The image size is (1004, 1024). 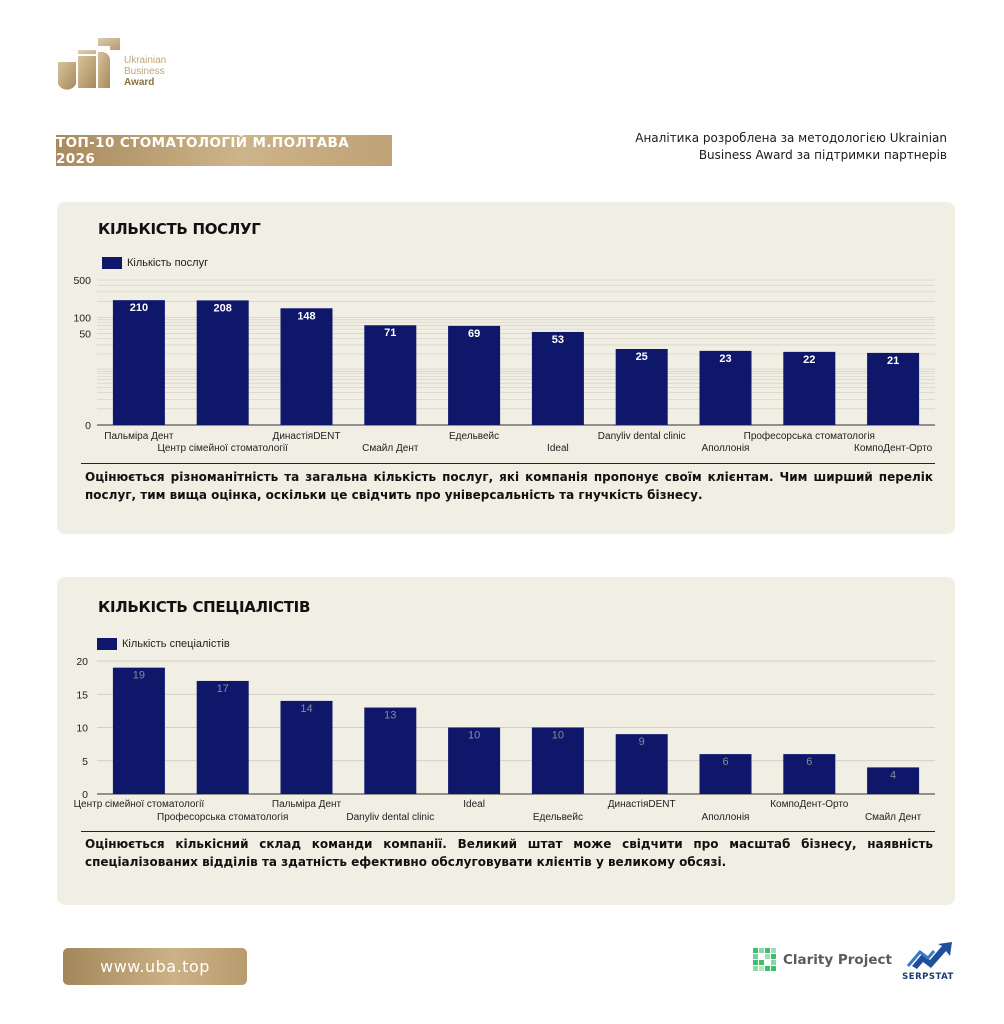 What do you see at coordinates (139, 676) in the screenshot?
I see `data-label: 19` at bounding box center [139, 676].